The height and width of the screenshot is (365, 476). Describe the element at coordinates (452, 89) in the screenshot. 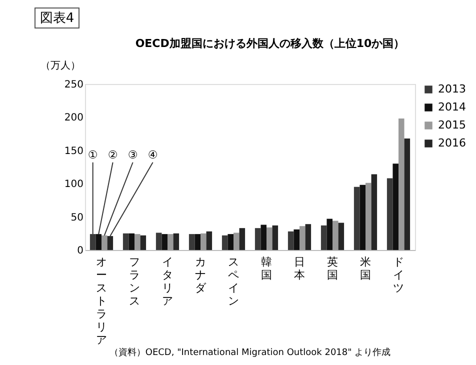

I see `legend-label: 2013` at that location.